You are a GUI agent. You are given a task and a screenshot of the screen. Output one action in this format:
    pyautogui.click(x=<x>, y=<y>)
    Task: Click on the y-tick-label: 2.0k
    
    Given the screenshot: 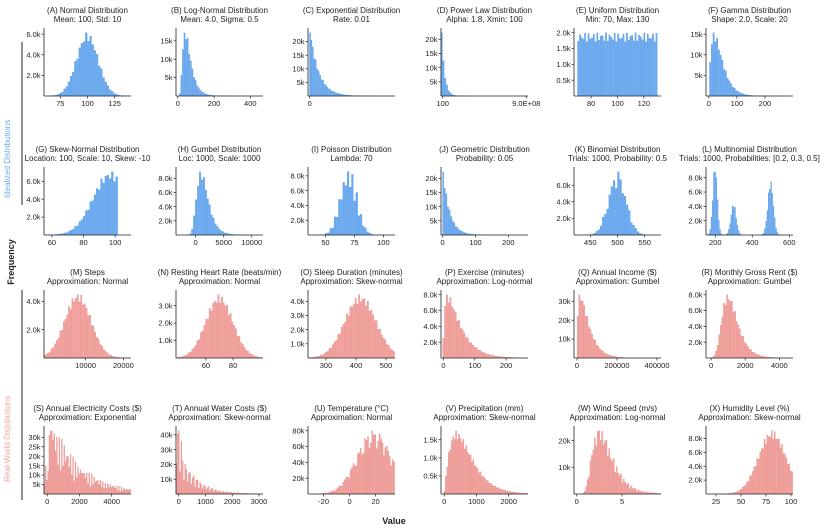 What is the action you would take?
    pyautogui.click(x=297, y=329)
    